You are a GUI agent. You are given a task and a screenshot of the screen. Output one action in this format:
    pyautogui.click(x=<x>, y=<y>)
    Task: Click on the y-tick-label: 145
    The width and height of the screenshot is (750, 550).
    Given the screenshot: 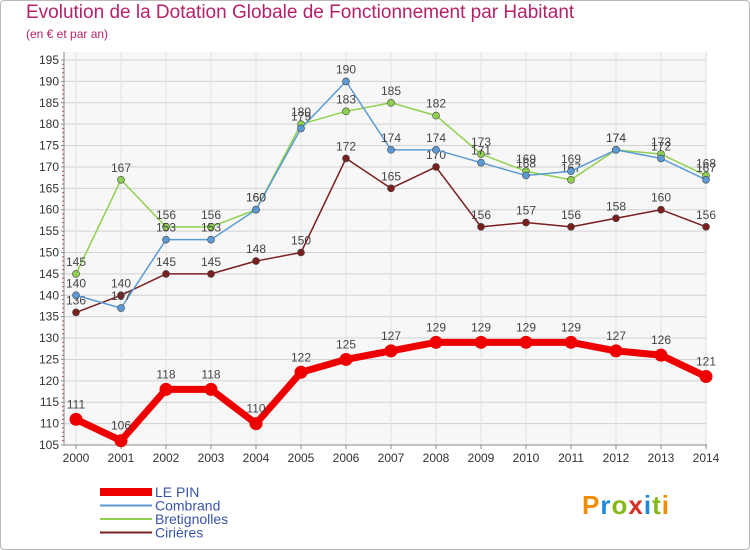 What is the action you would take?
    pyautogui.click(x=49, y=274)
    